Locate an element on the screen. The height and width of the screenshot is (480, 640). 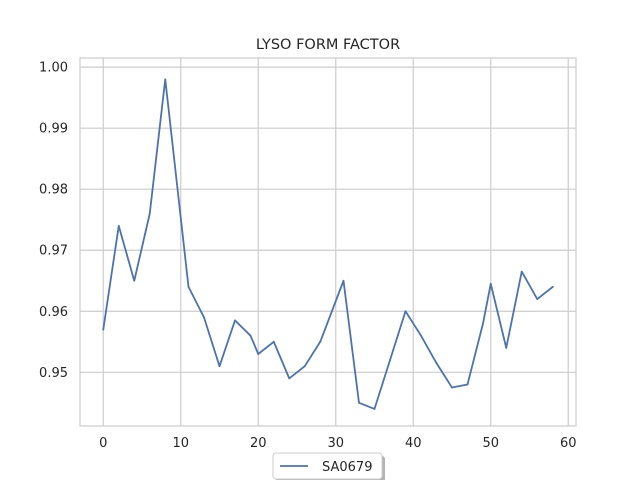
y-tick-label: 0.99 is located at coordinates (53, 129).